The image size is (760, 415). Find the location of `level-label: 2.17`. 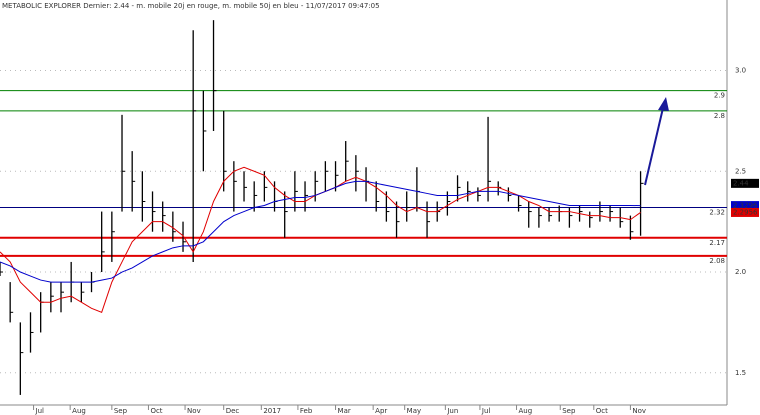

level-label: 2.17 is located at coordinates (717, 243).